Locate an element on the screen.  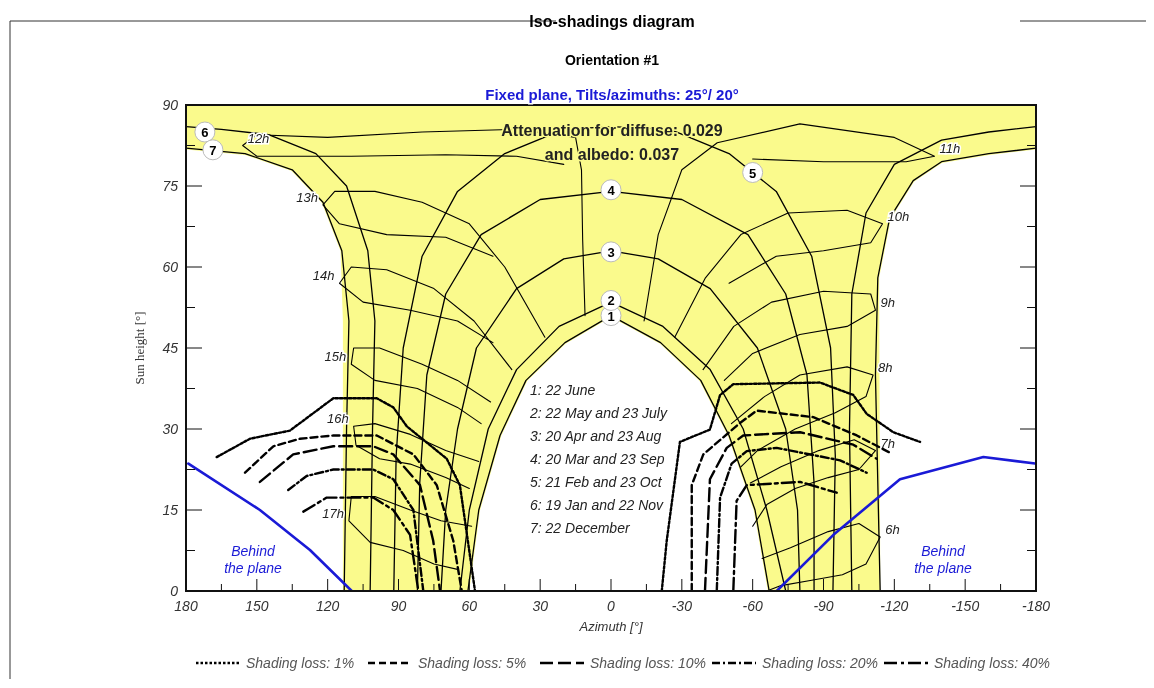
x-tick-label: -180 is located at coordinates (1036, 606).